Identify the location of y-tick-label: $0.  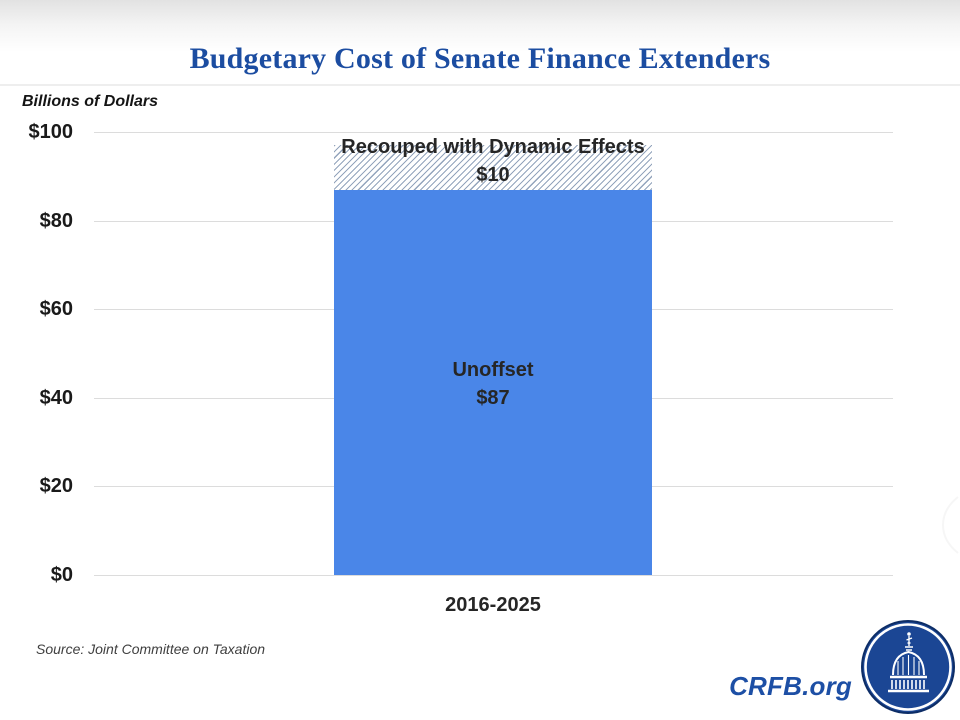
(61, 575).